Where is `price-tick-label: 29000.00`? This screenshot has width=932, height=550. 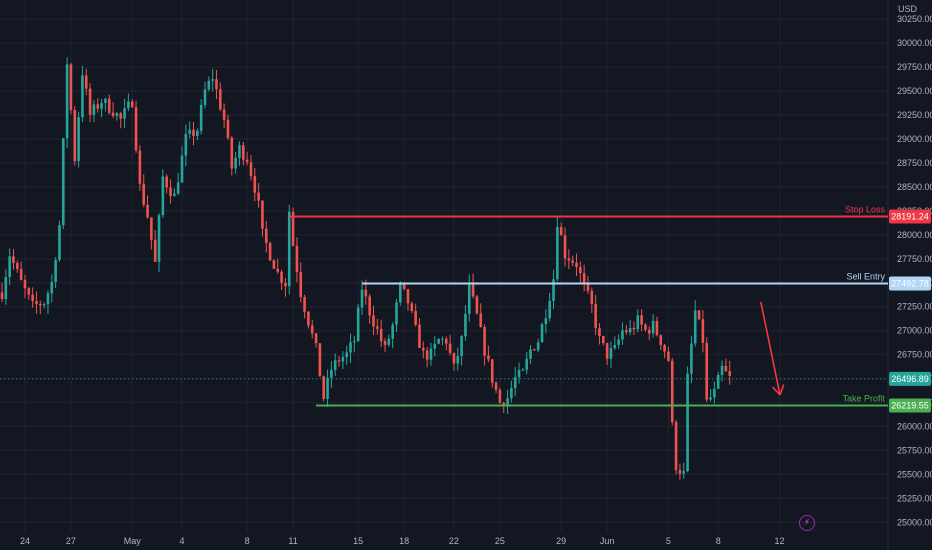 price-tick-label: 29000.00 is located at coordinates (914, 139).